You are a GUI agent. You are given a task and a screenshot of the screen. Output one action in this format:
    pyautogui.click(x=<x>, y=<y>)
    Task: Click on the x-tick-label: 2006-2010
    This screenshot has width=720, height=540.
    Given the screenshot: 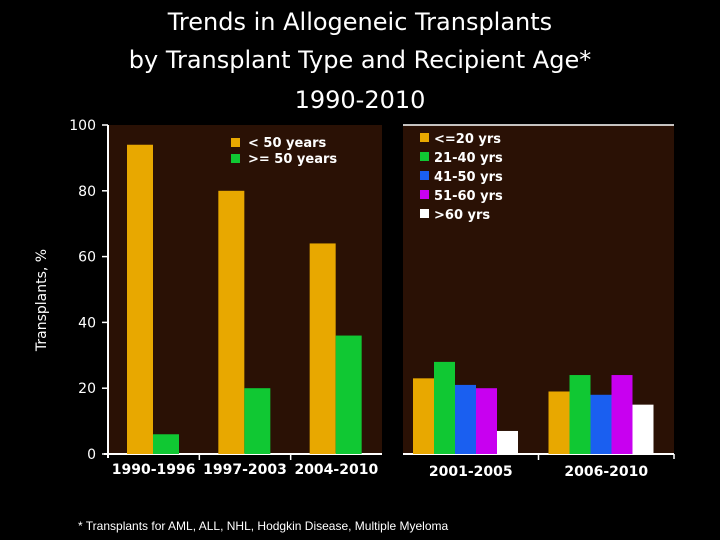 What is the action you would take?
    pyautogui.click(x=606, y=472)
    